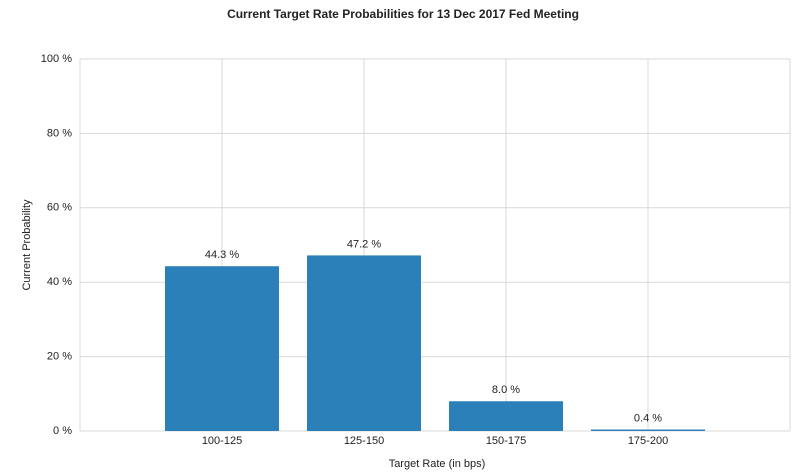  Describe the element at coordinates (59, 133) in the screenshot. I see `y-tick-label: 80 %` at that location.